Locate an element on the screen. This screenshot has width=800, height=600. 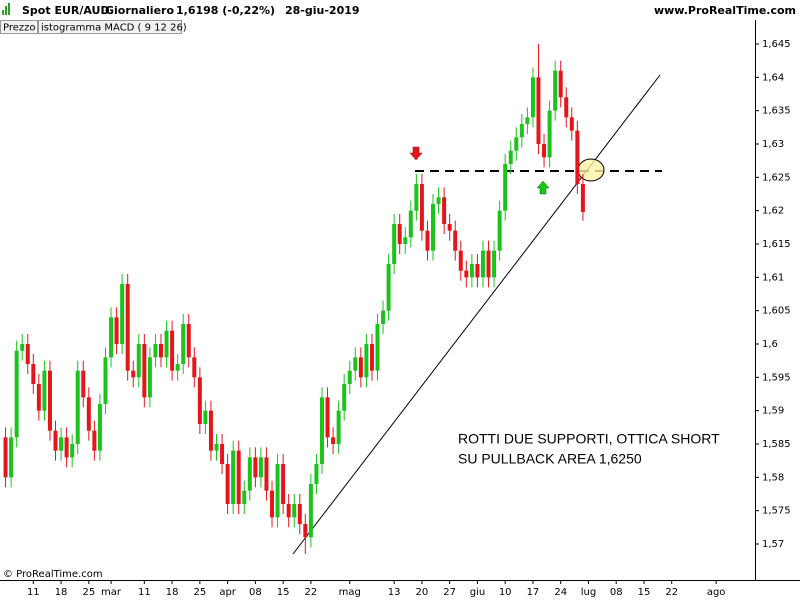
y-tick-label: 1,625 is located at coordinates (776, 177).